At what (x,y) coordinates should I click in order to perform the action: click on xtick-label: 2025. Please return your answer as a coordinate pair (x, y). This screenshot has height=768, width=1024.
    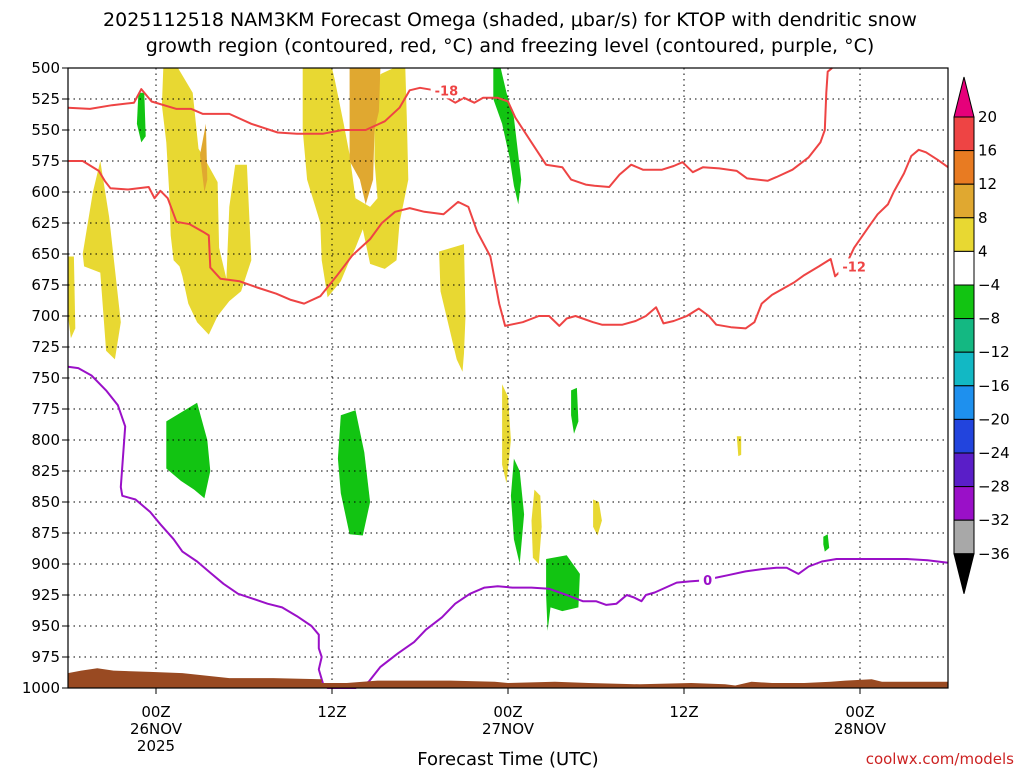
    Looking at the image, I should click on (156, 746).